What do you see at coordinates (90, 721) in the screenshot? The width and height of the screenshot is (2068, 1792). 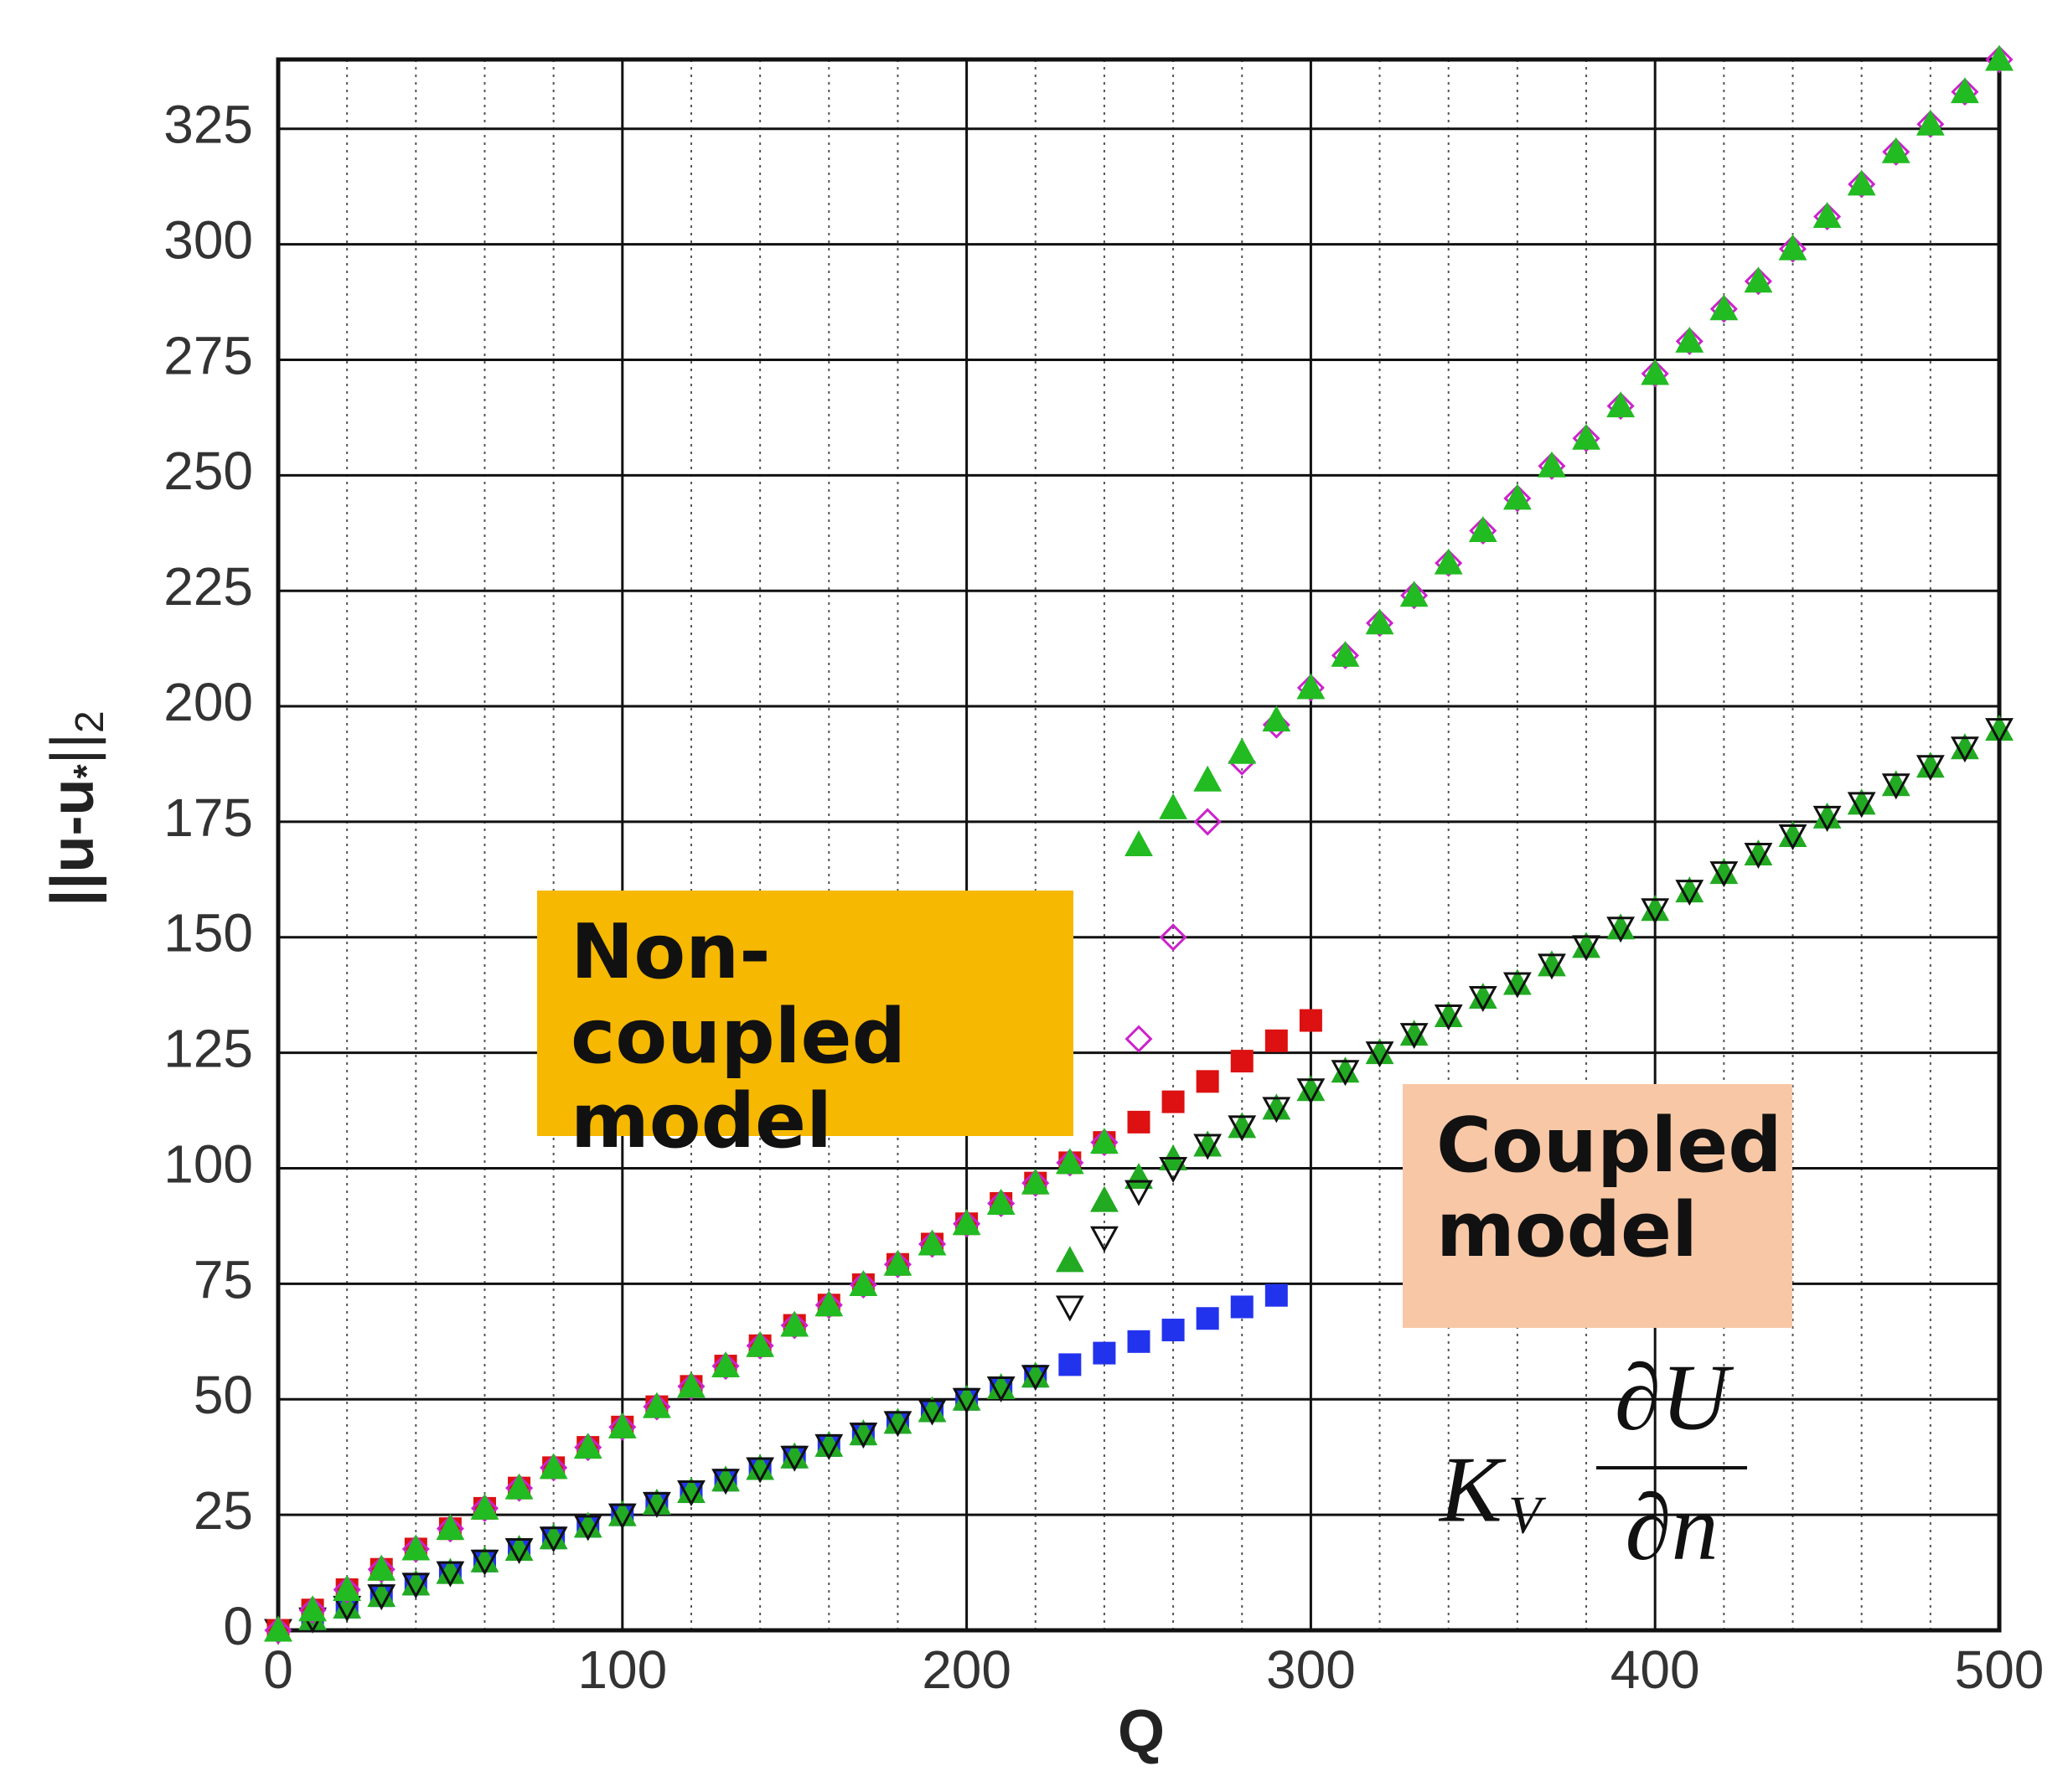 I see `y-label-sub: 2` at bounding box center [90, 721].